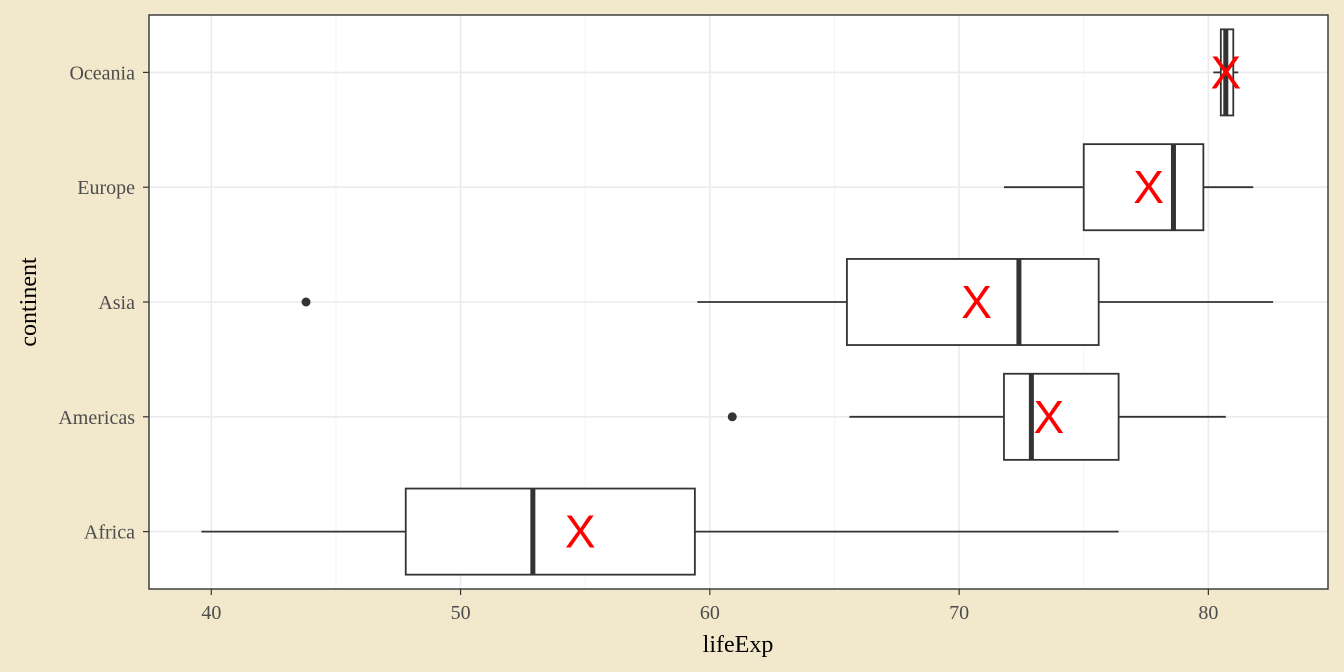 Image resolution: width=1344 pixels, height=672 pixels. I want to click on box-europe, so click(1143, 187).